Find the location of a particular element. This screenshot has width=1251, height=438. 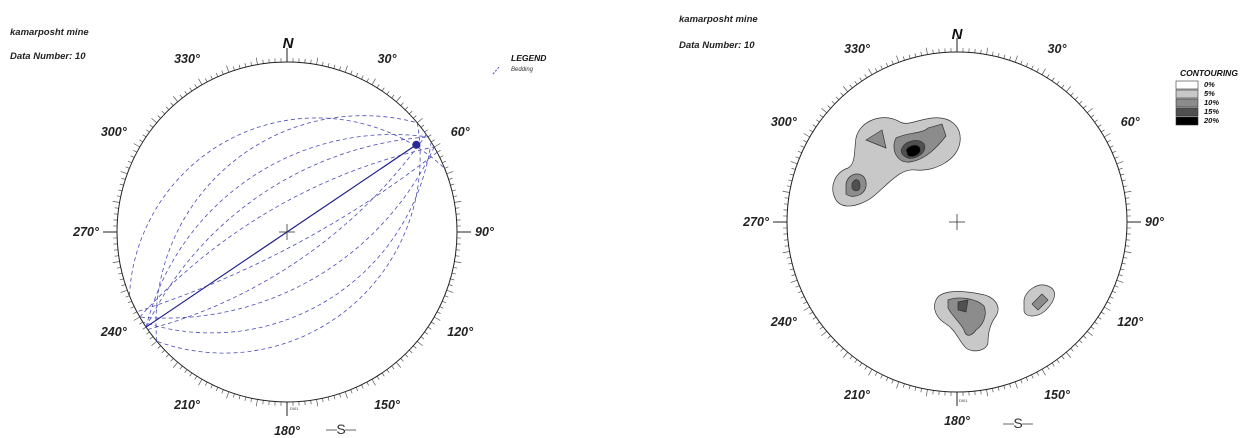

contour-20pct is located at coordinates (913, 150).